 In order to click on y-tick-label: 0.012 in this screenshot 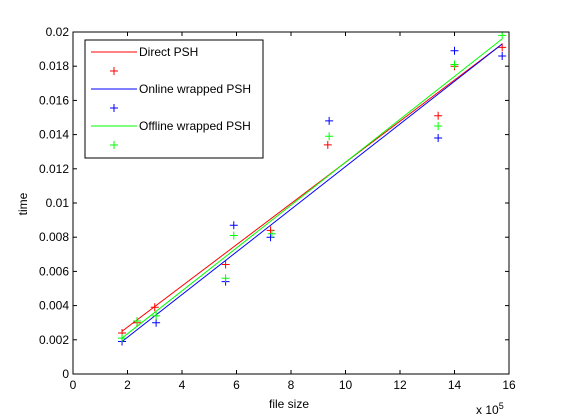, I will do `click(54, 169)`.